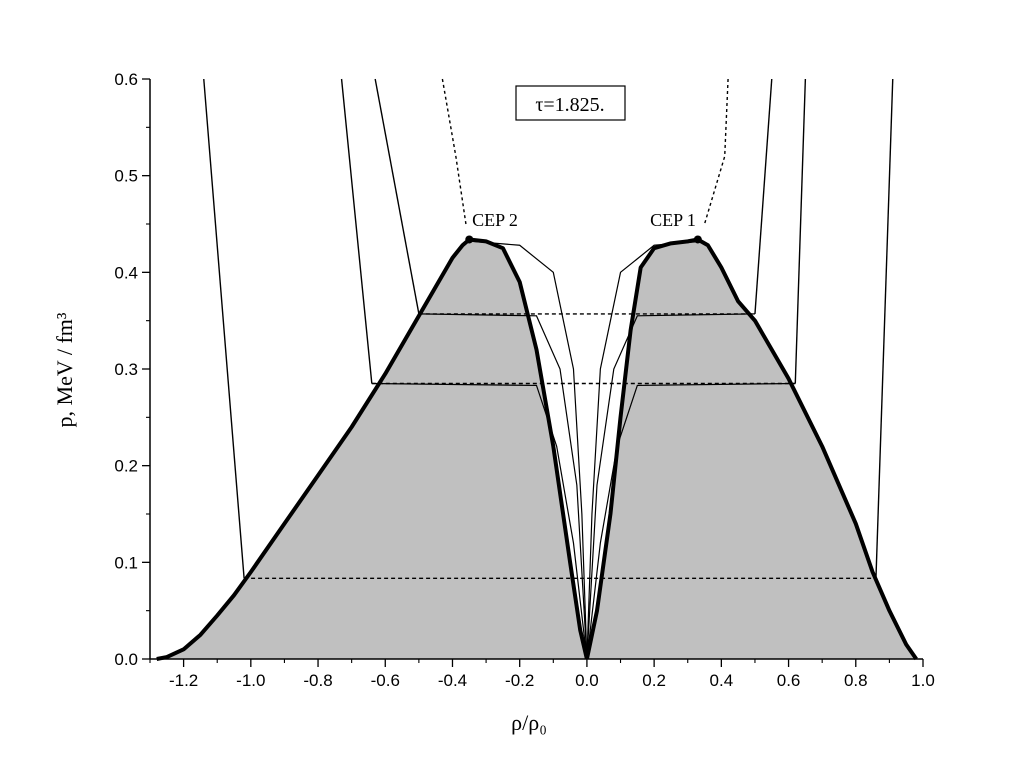  Describe the element at coordinates (126, 466) in the screenshot. I see `y-tick-label-2: 0.2` at that location.